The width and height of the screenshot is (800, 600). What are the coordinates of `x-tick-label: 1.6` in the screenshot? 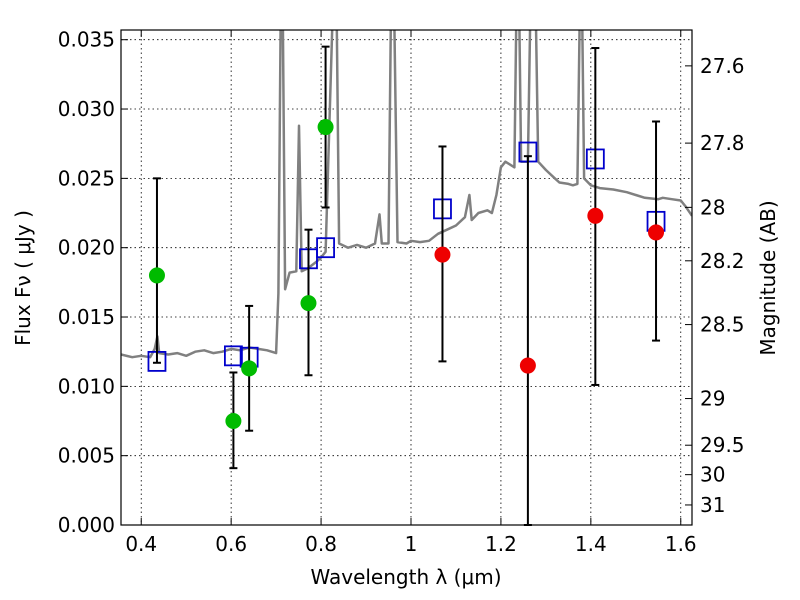 It's located at (681, 544).